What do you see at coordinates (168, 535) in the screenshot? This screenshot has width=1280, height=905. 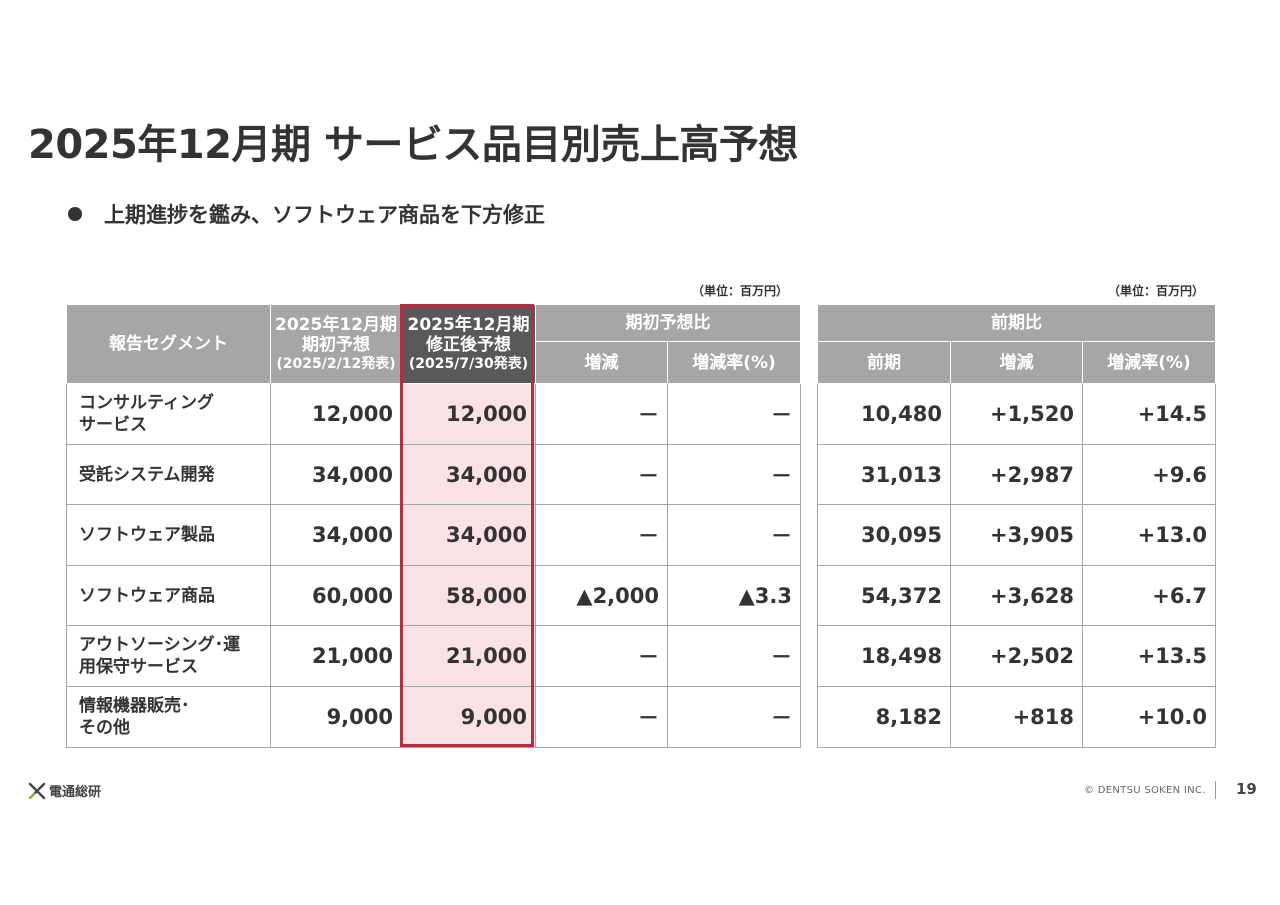 I see `segment-name: ソフトウェア製品` at bounding box center [168, 535].